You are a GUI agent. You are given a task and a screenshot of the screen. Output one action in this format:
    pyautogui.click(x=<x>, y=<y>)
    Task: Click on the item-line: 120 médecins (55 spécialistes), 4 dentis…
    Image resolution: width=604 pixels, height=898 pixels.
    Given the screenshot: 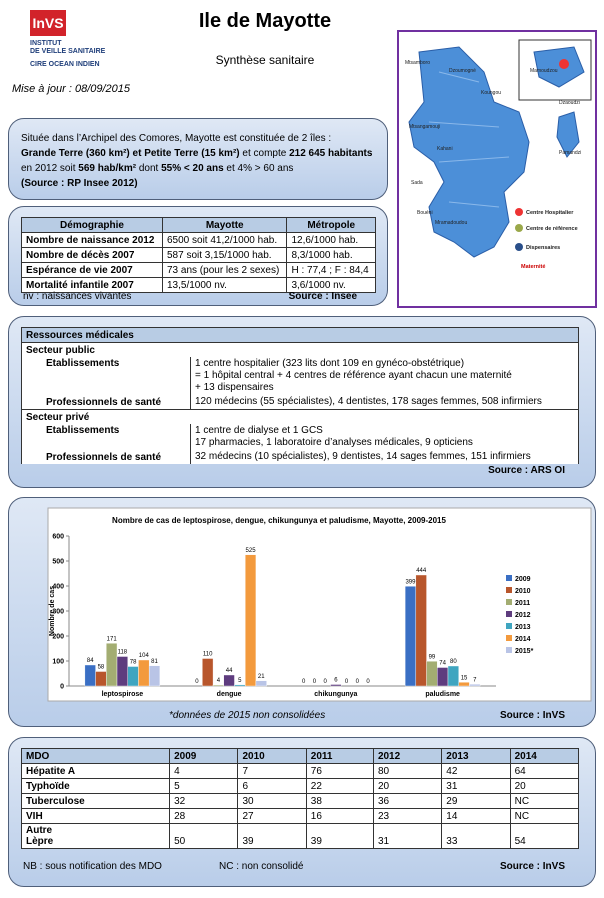 What is the action you would take?
    pyautogui.click(x=368, y=401)
    